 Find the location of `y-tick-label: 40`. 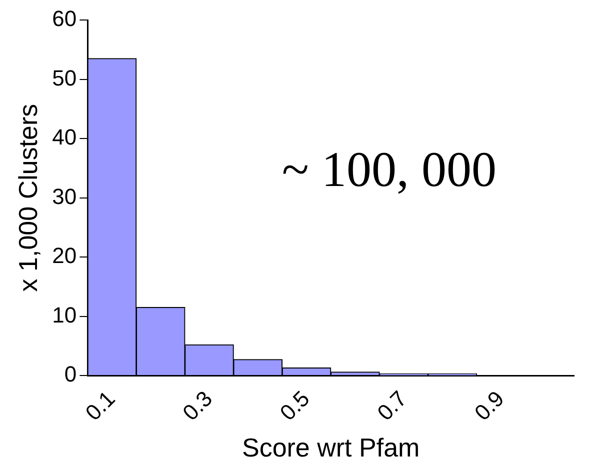

y-tick-label: 40 is located at coordinates (64, 137).